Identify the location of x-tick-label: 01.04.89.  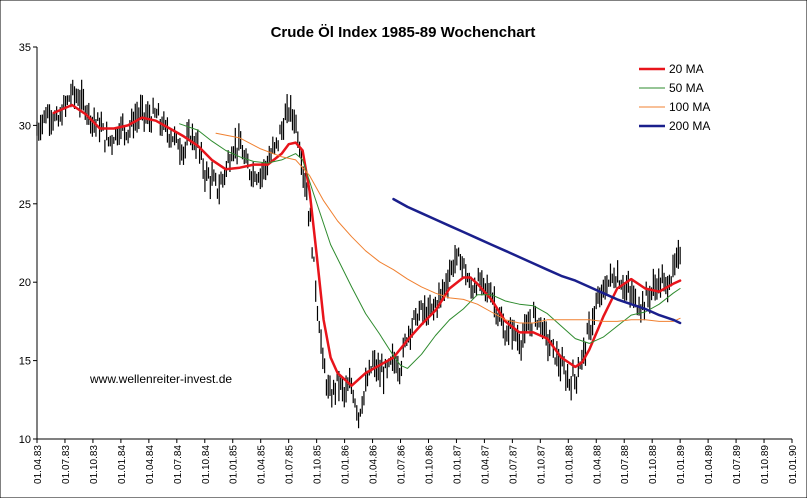
(709, 464).